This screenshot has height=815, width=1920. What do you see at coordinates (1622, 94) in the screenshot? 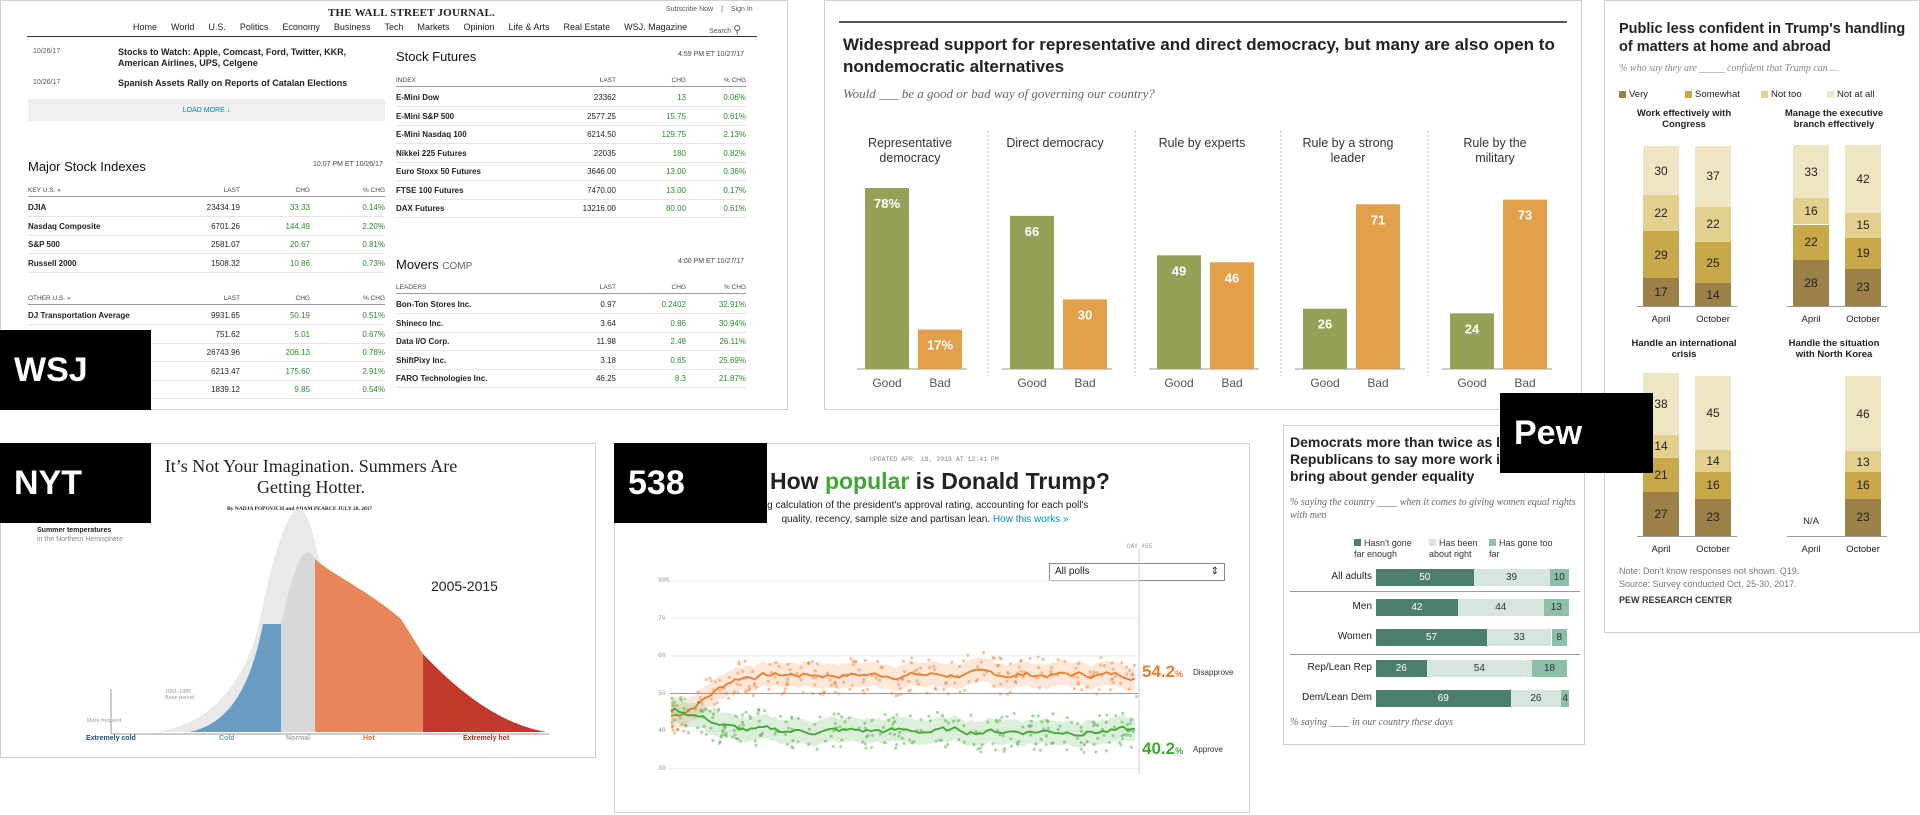
I see `legend-swatch` at bounding box center [1622, 94].